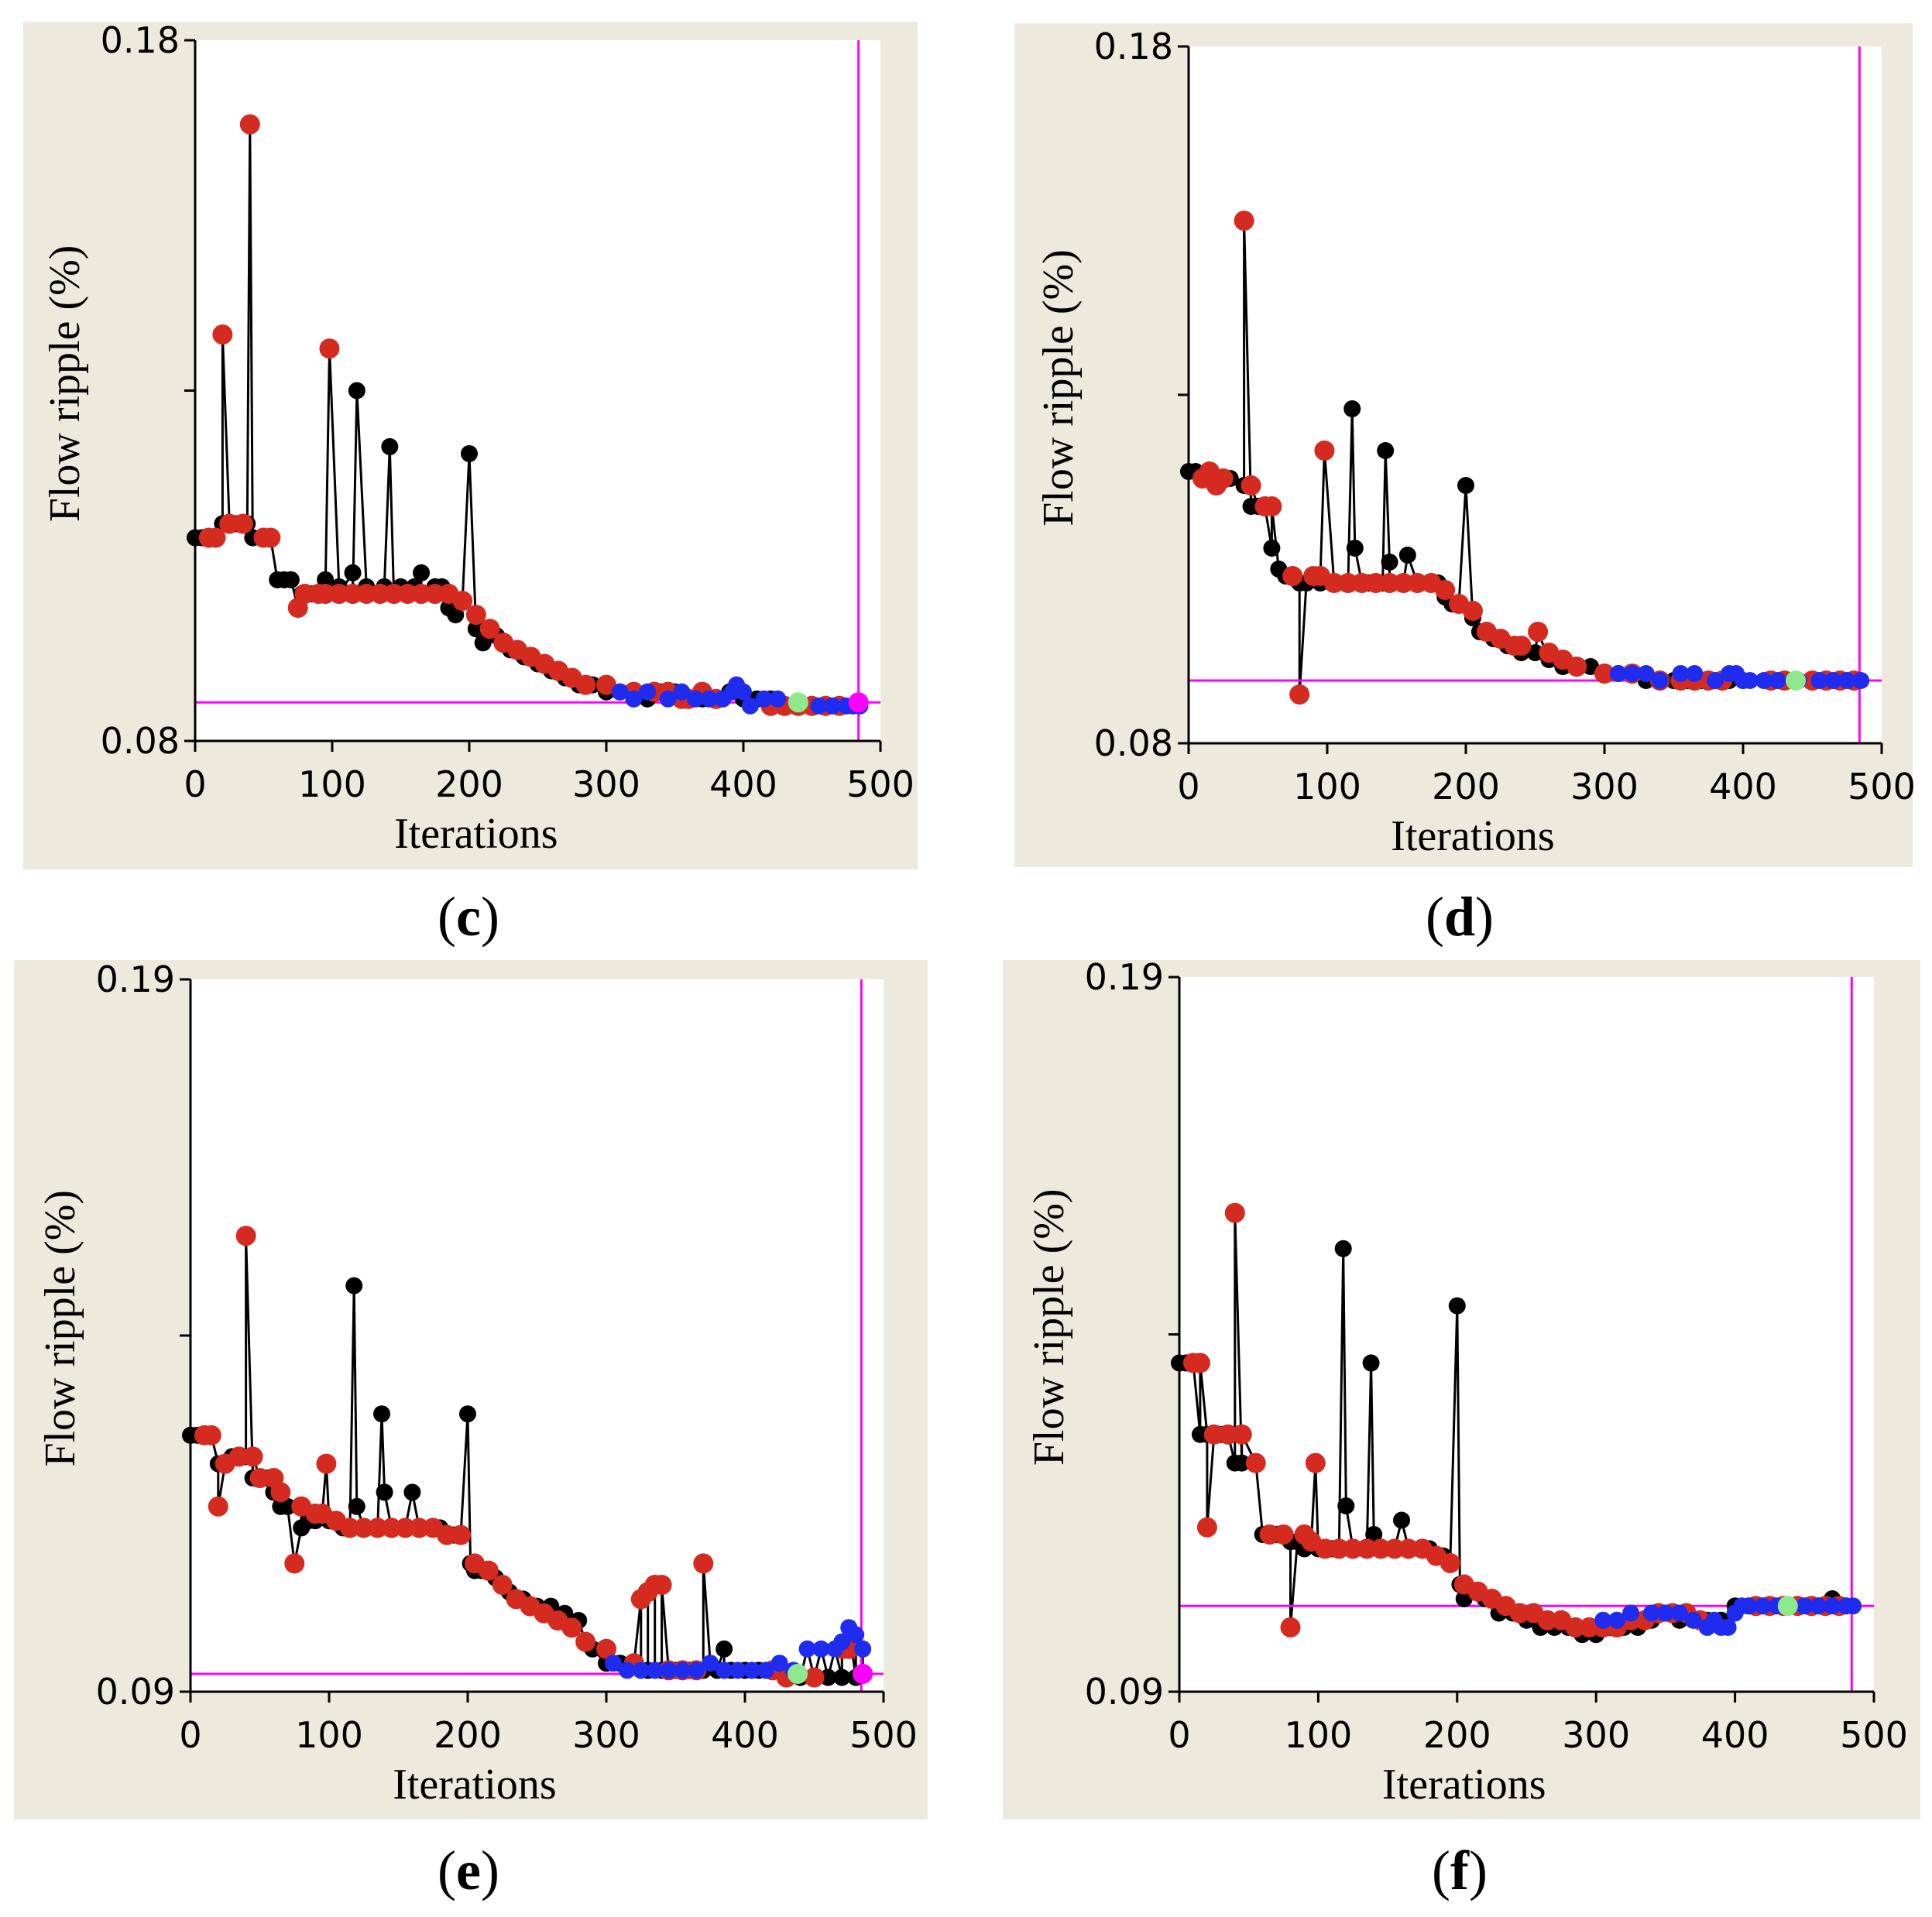 This screenshot has height=1917, width=1932. What do you see at coordinates (140, 741) in the screenshot?
I see `y-tick-label: 0.08` at bounding box center [140, 741].